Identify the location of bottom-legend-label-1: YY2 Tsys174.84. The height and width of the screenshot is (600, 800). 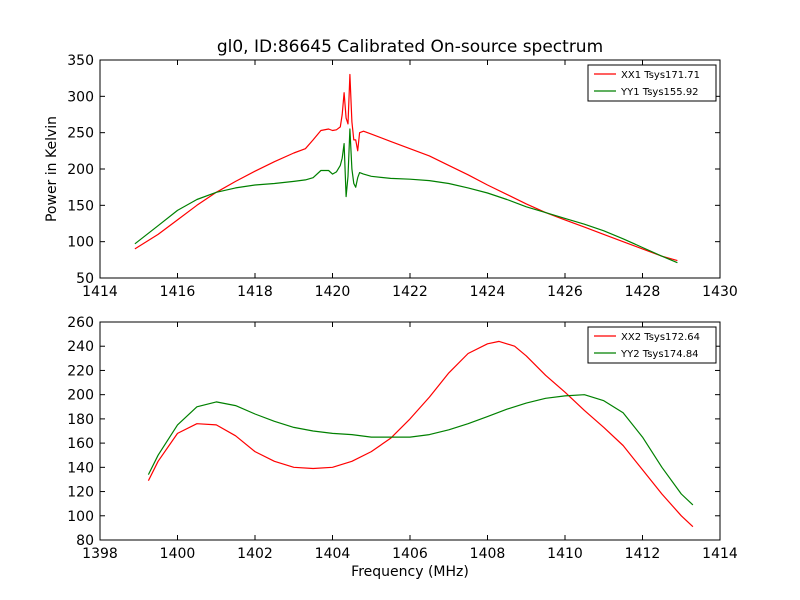
(659, 354).